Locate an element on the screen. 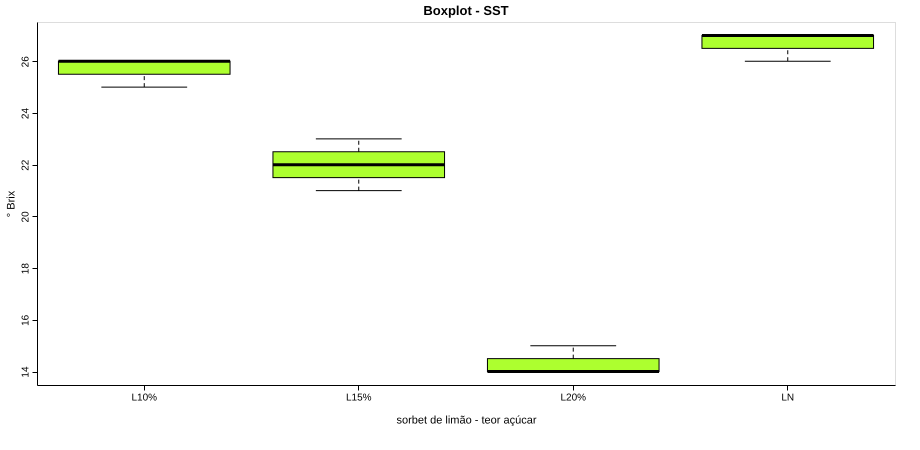  x-tick-label: L15% is located at coordinates (359, 398).